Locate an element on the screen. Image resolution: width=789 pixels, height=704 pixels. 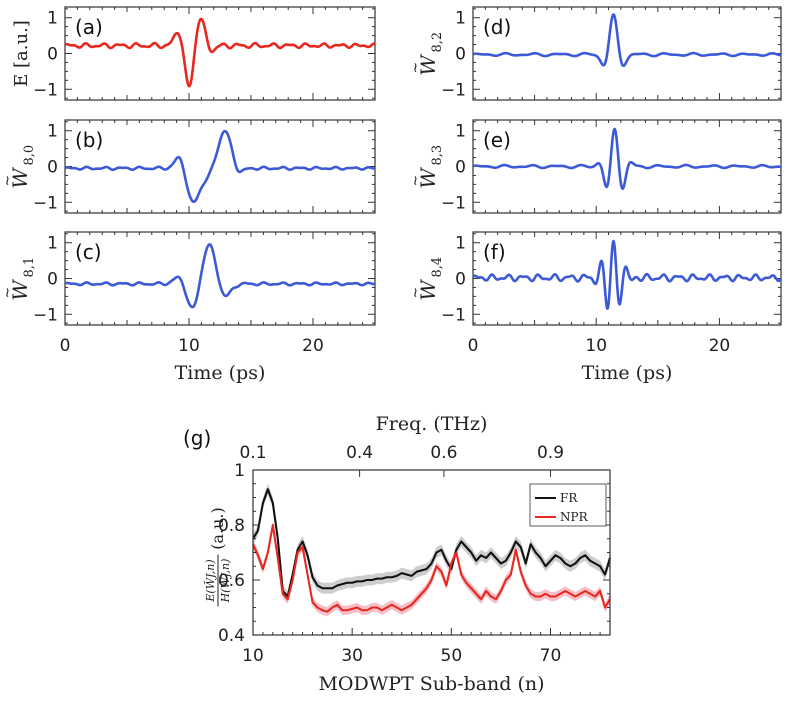
panel-d: 1 0 −1 (d) W~8,2 is located at coordinates (595, 53).